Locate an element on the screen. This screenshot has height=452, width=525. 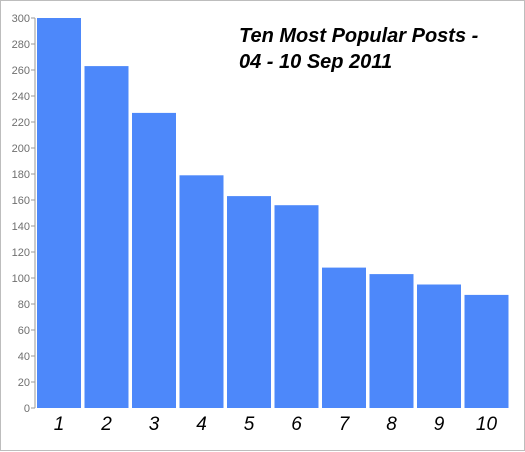
y-tick-label: 220 is located at coordinates (21, 123).